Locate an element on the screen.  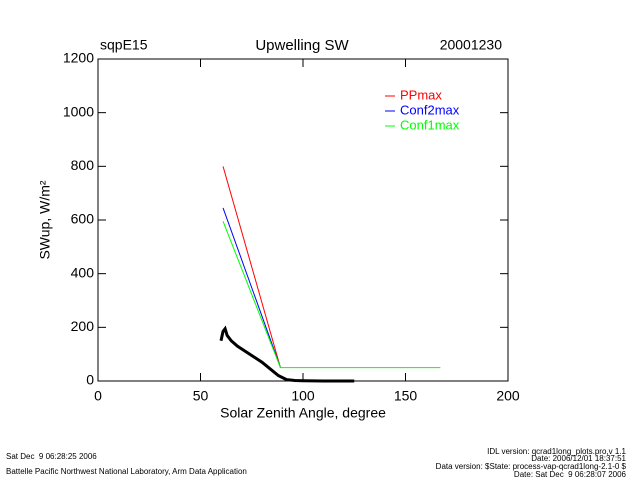
footer-text: Sat Dec 9 06:28:25 2006 is located at coordinates (51, 456).